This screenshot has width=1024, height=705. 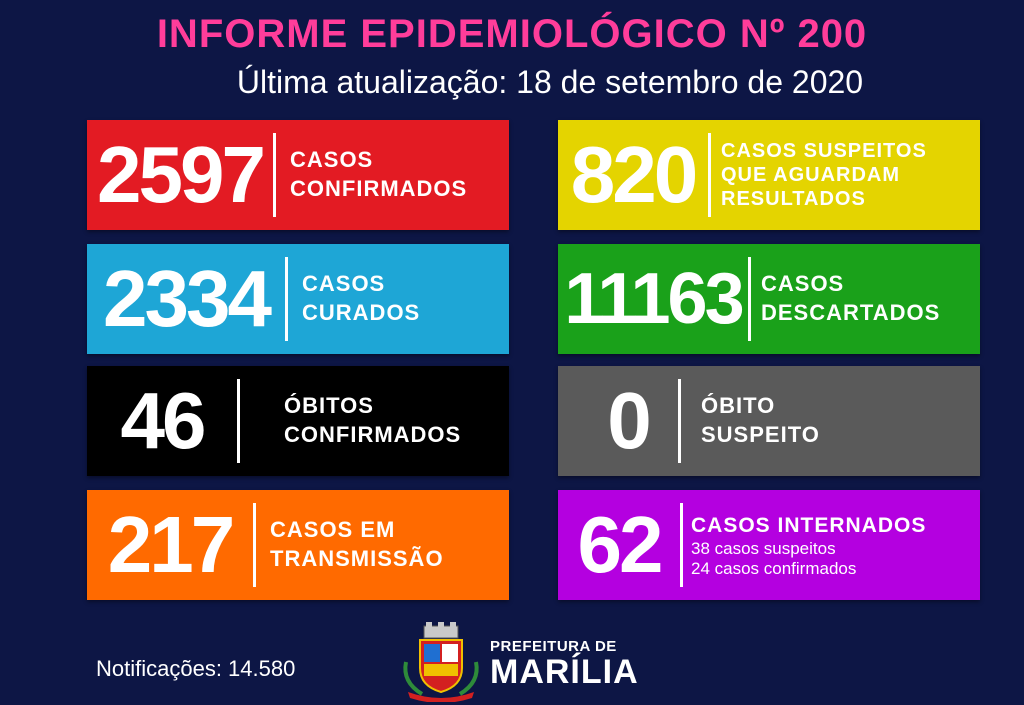 I want to click on transmission-cases-label: CASOS EM TRANSMISSÃO, so click(x=350, y=544).